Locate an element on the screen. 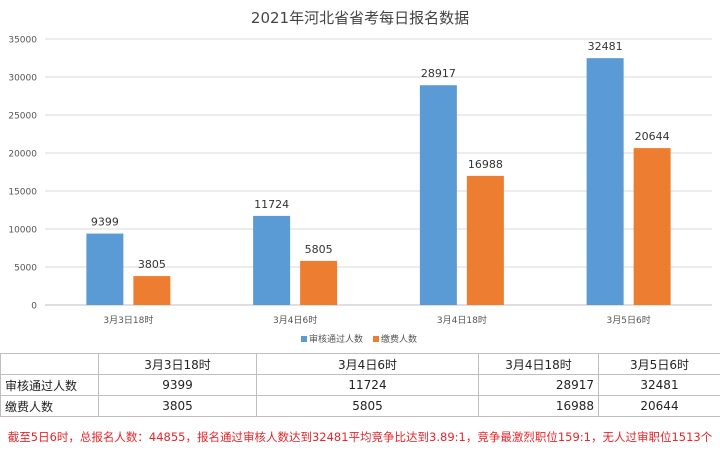 The width and height of the screenshot is (720, 455). table-cell: 3805 is located at coordinates (177, 406).